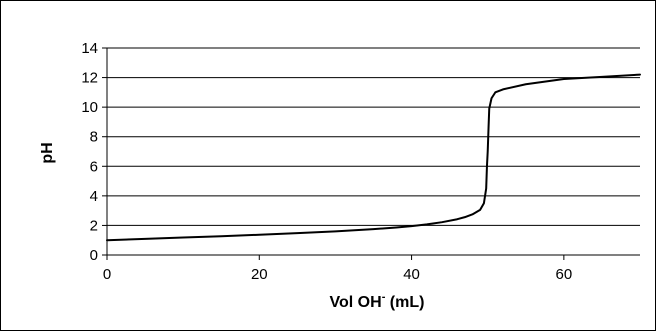 The width and height of the screenshot is (657, 332). What do you see at coordinates (94, 255) in the screenshot?
I see `y-tick-label-0: 0` at bounding box center [94, 255].